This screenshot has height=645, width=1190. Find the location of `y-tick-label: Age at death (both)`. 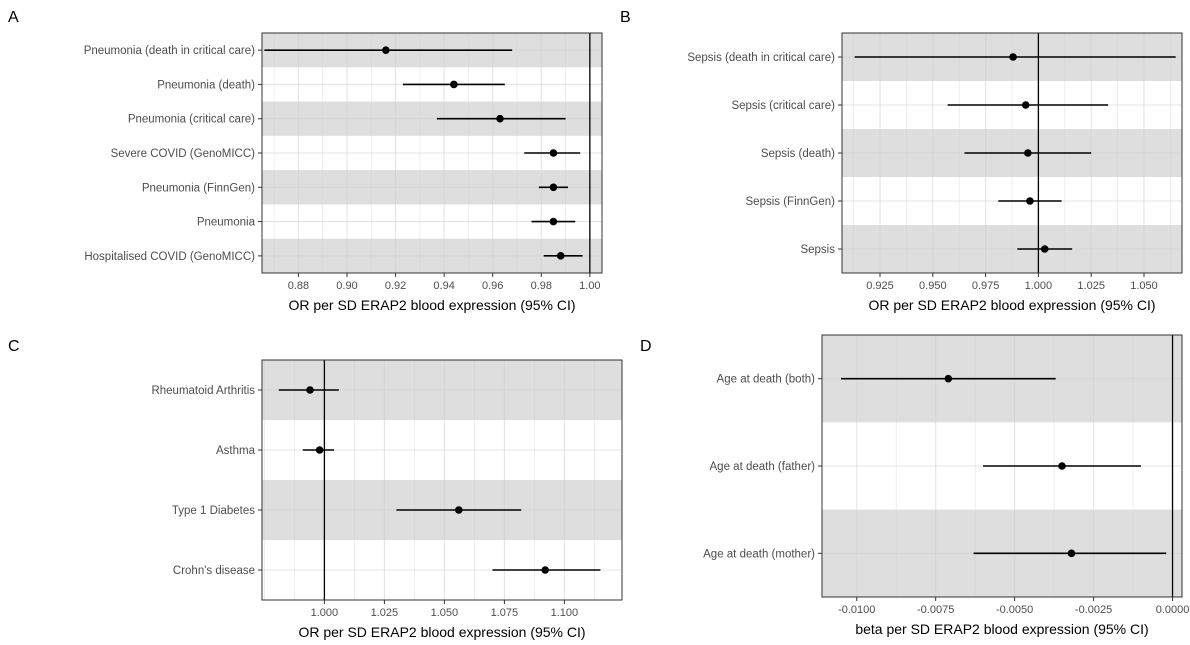

y-tick-label: Age at death (both) is located at coordinates (766, 380).